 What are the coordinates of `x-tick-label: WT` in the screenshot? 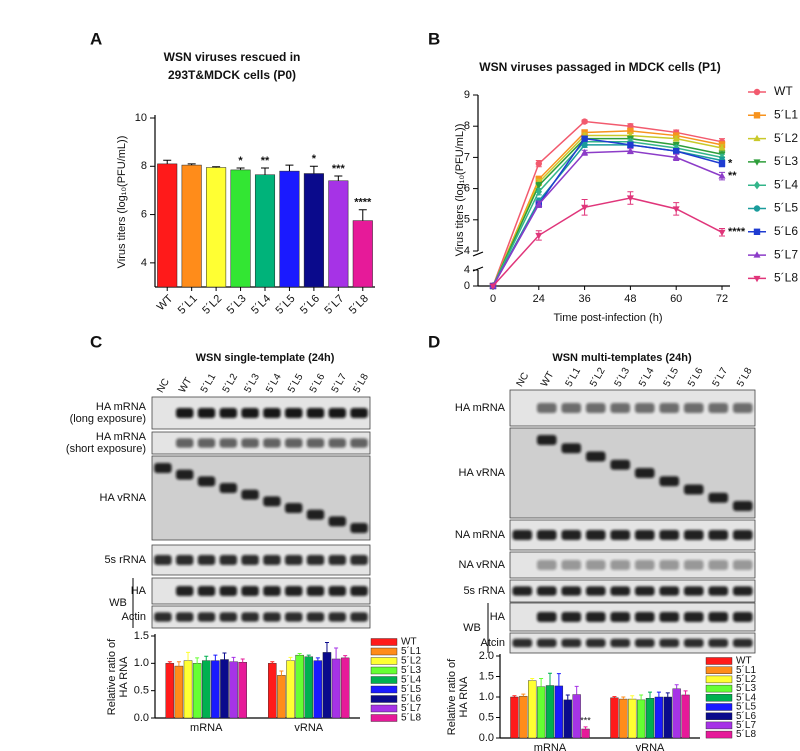 It's located at (165, 302).